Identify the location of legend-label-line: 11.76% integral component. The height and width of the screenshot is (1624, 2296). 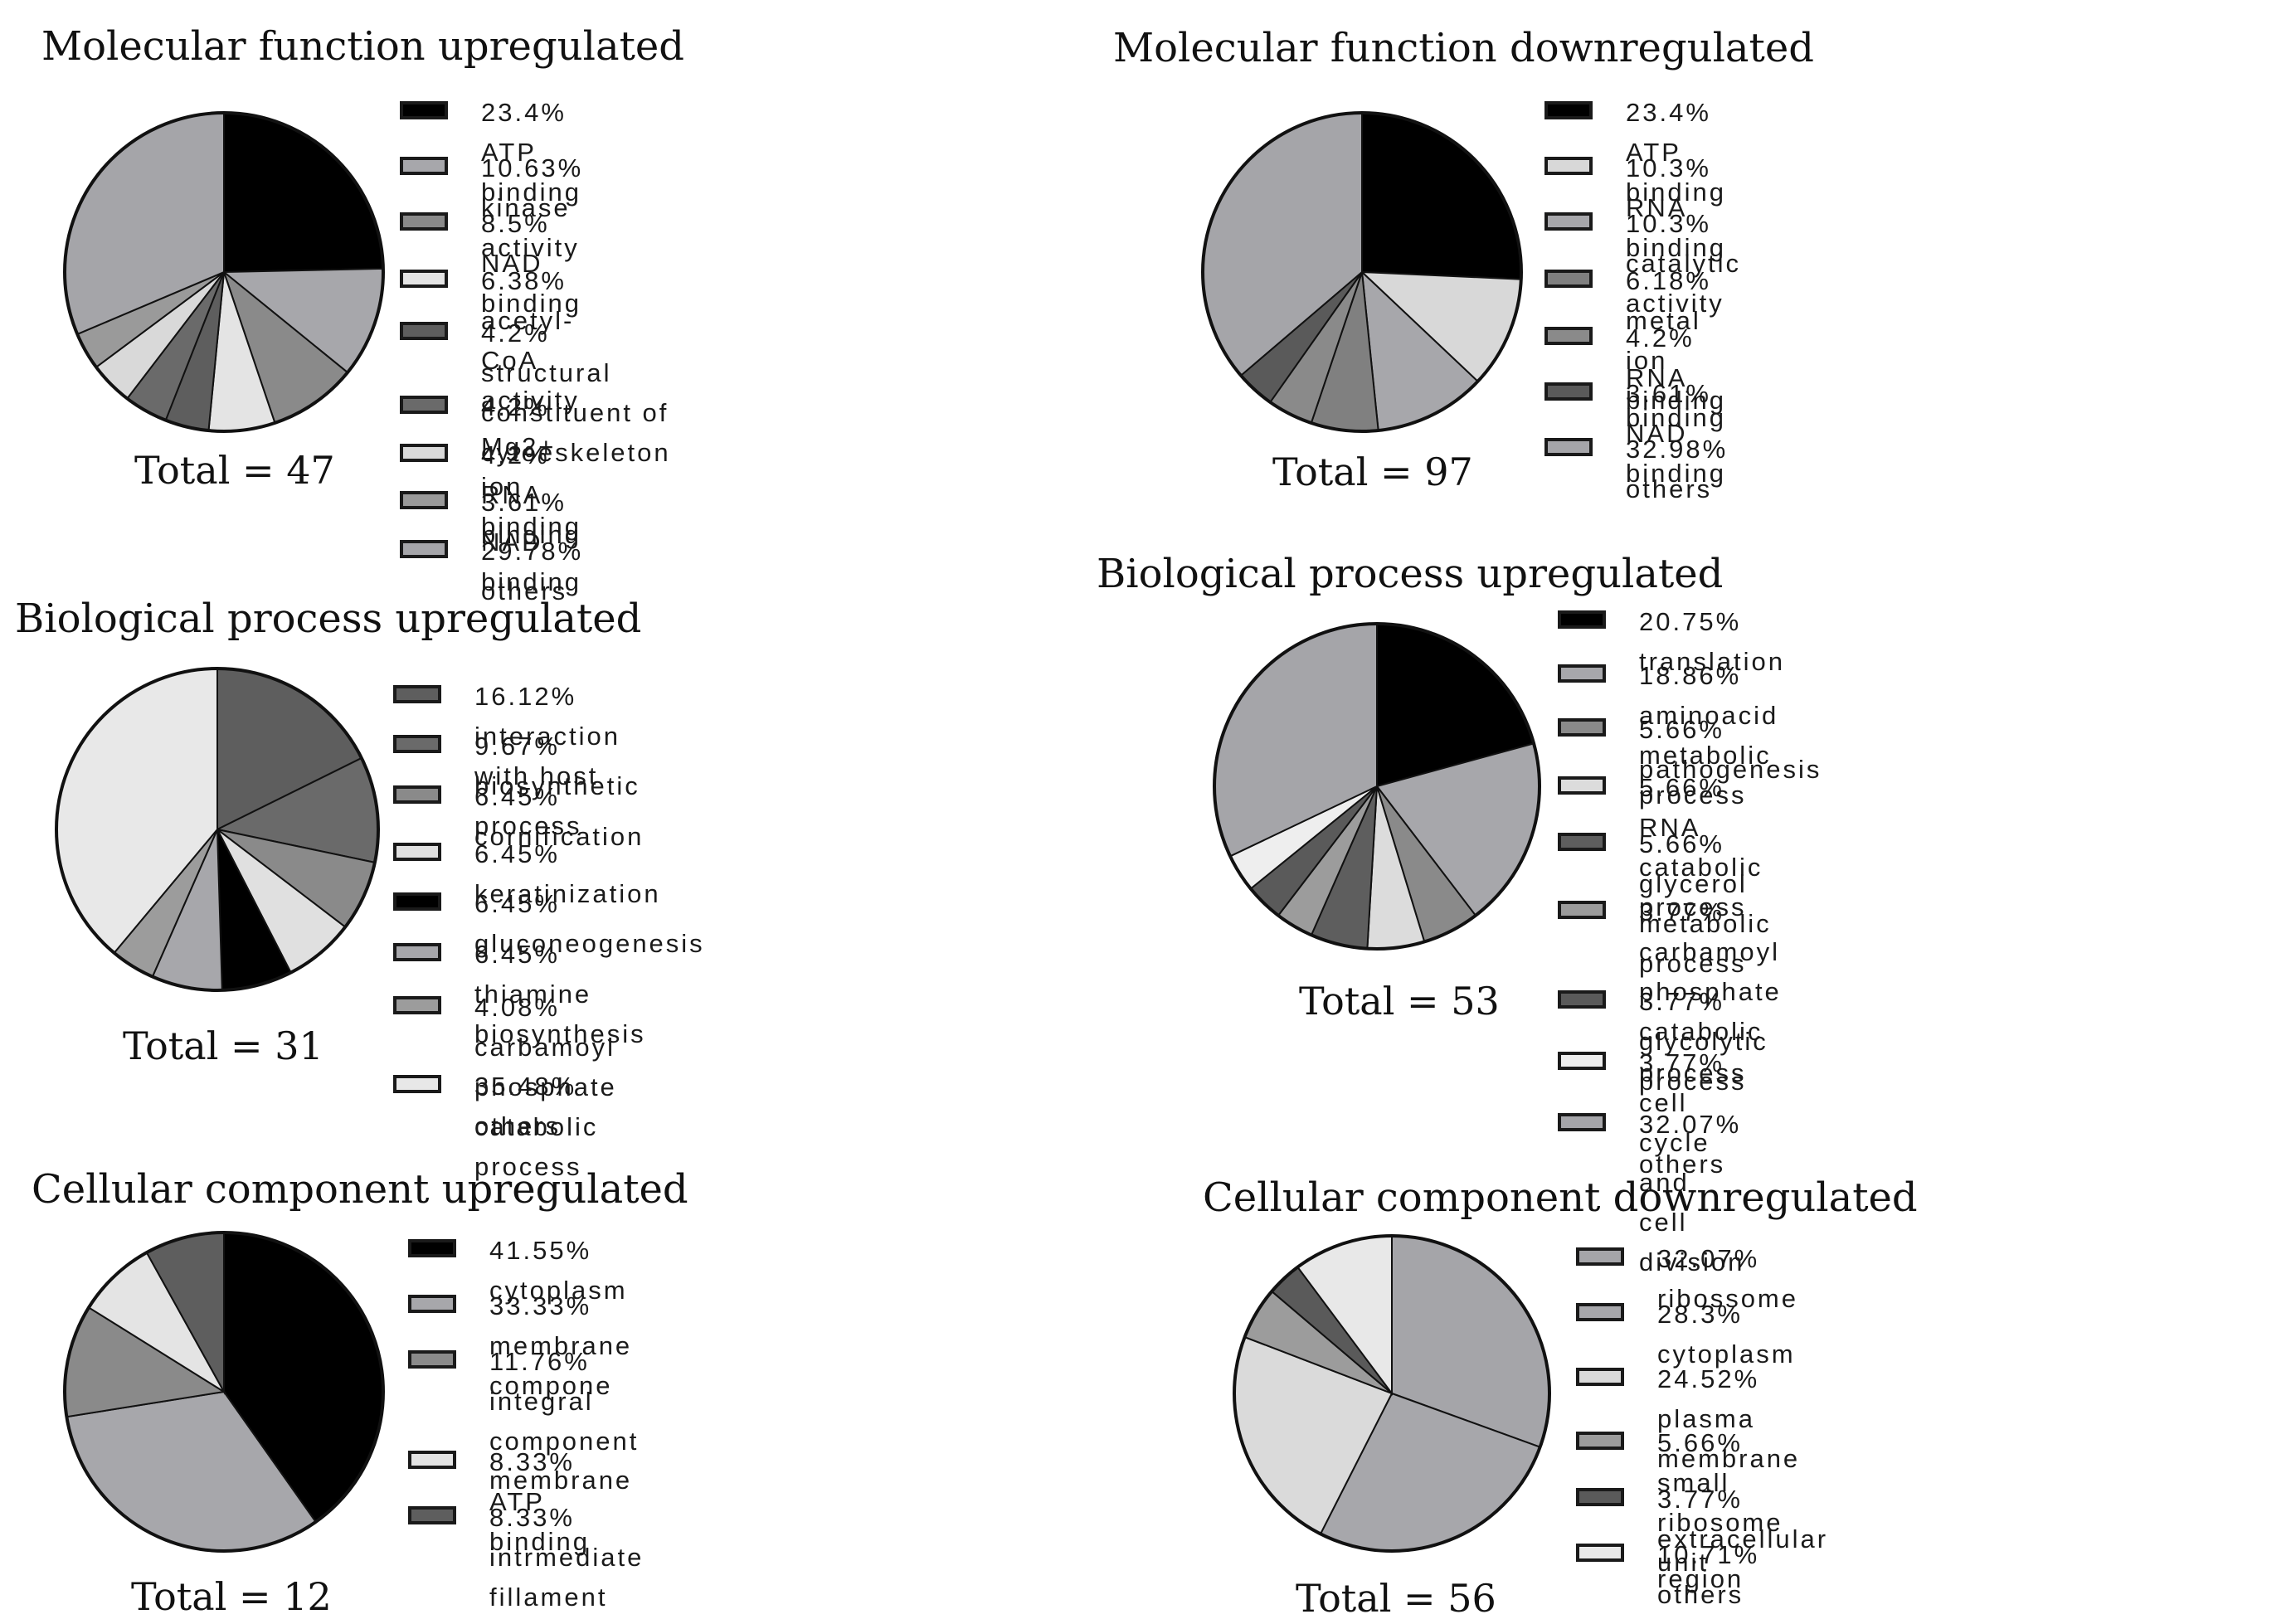
(564, 1401).